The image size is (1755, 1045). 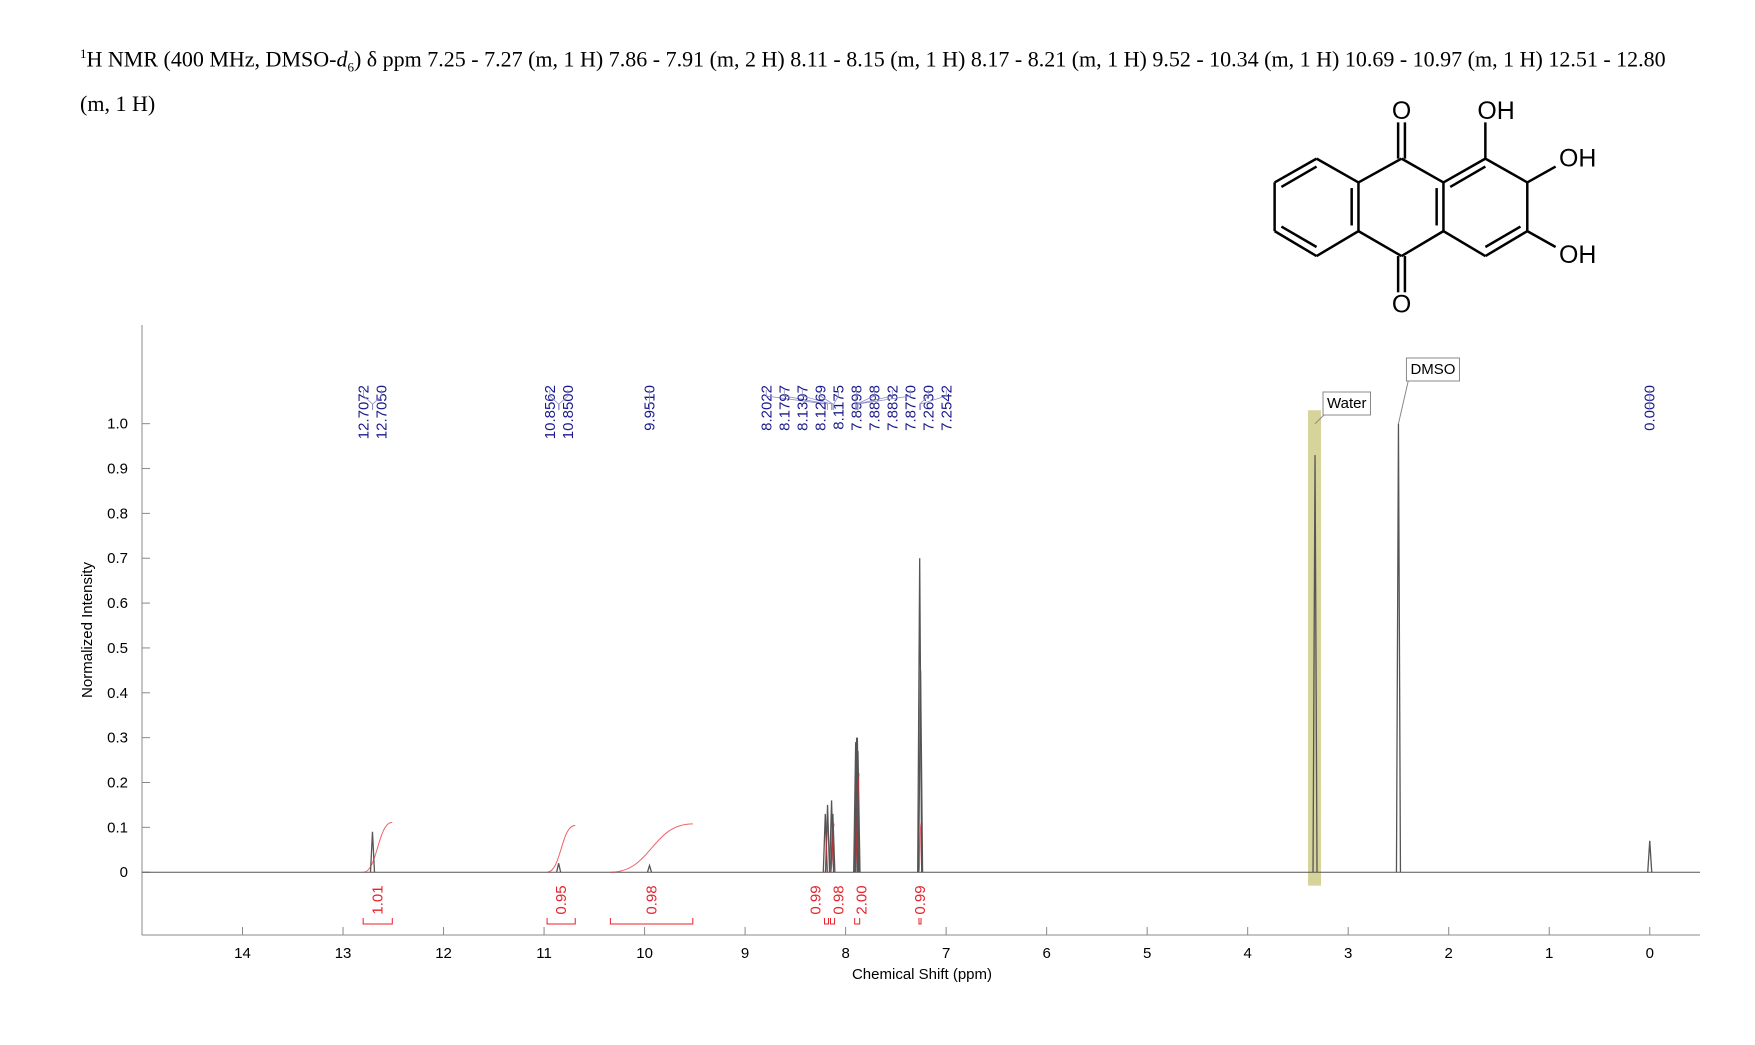 I want to click on annotation-label: Water, so click(x=1346, y=403).